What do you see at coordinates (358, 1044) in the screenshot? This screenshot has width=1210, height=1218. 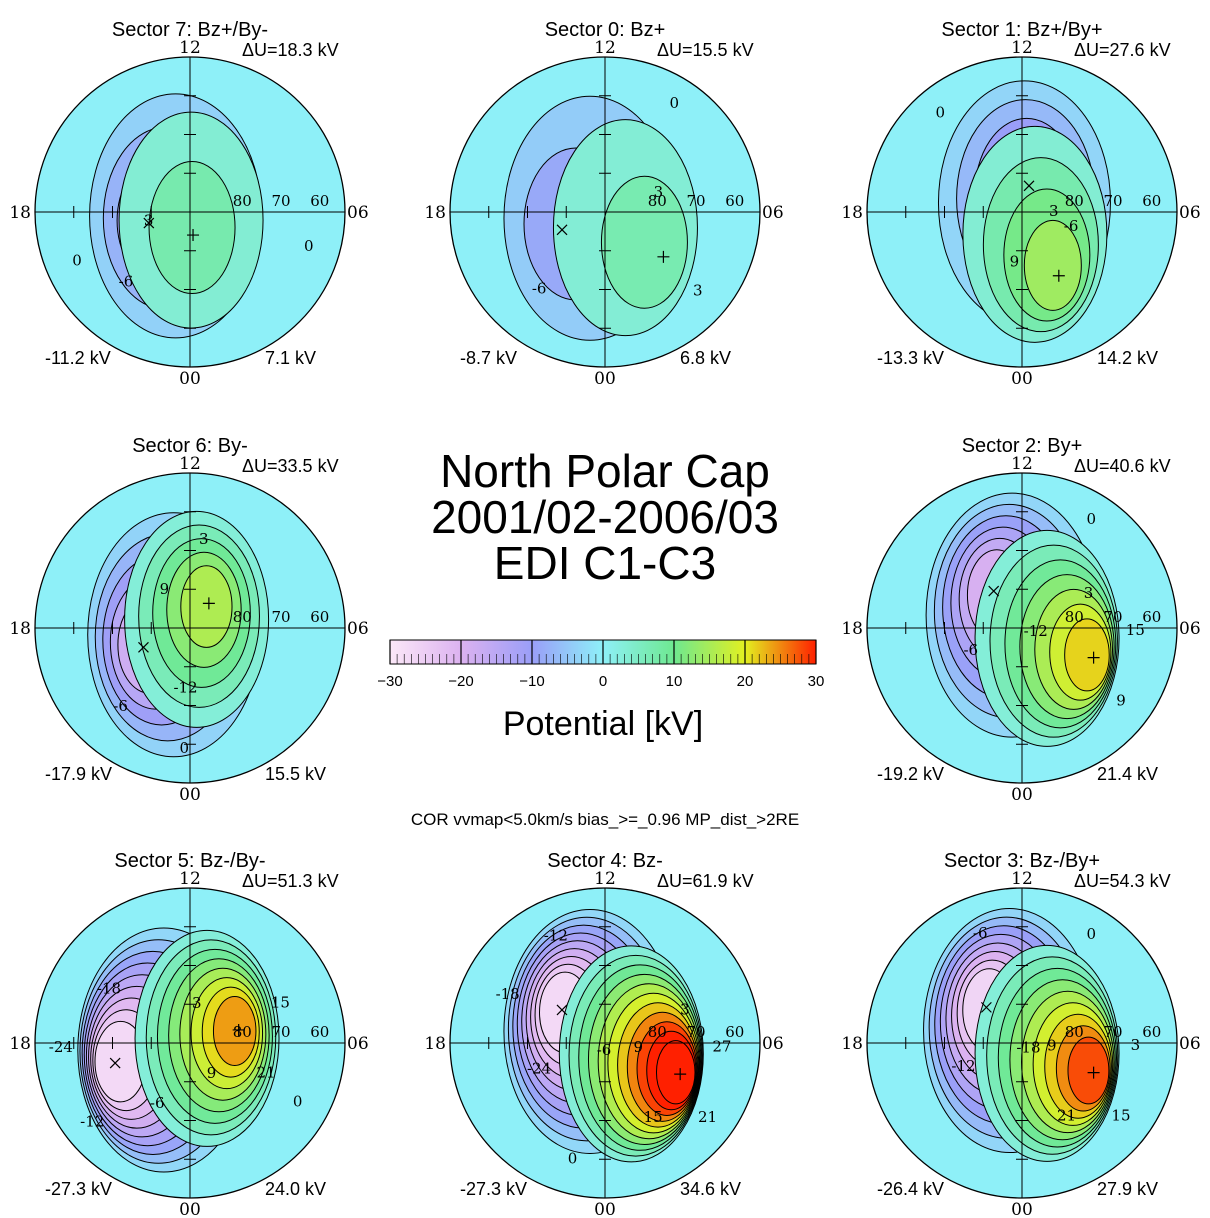 I see `mlt-label-06: 06` at bounding box center [358, 1044].